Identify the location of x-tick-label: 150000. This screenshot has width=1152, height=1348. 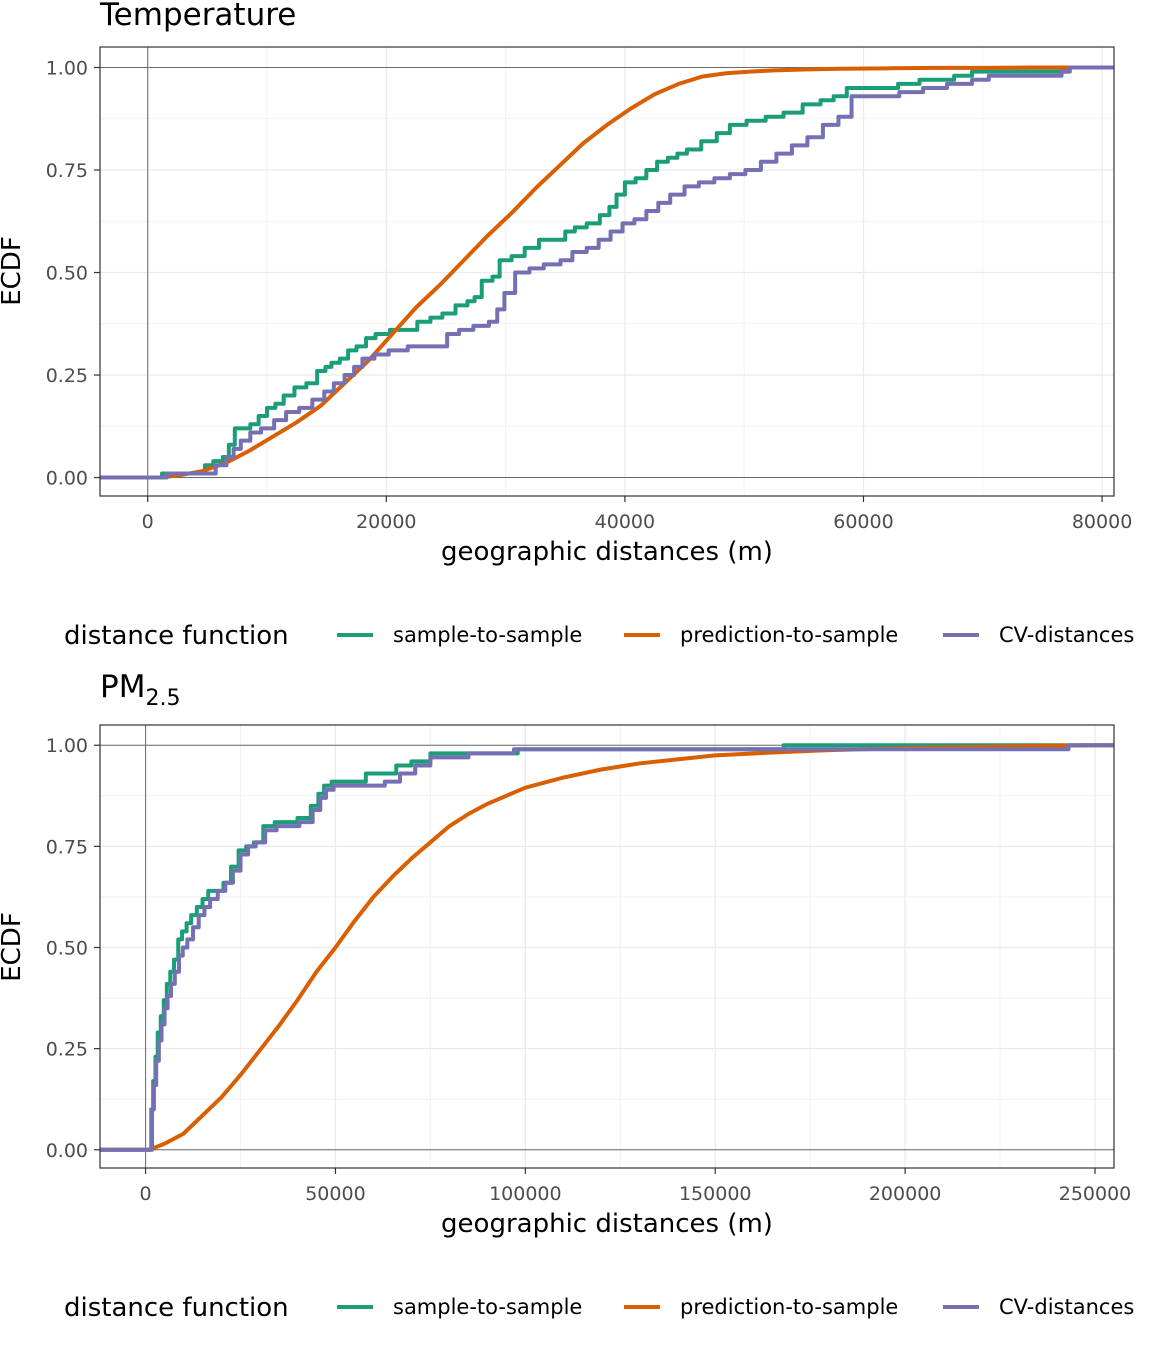
(715, 1194).